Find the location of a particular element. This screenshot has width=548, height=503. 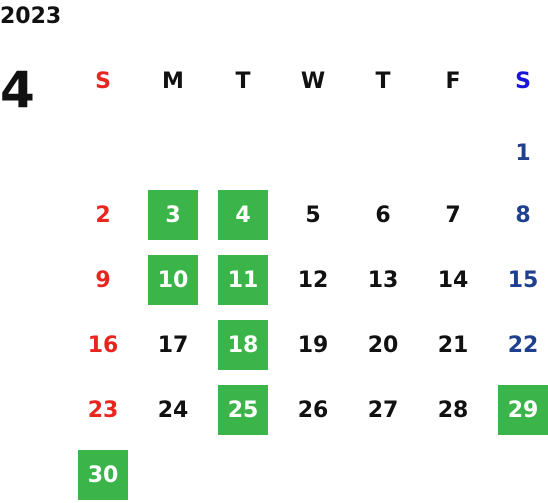

day-cell: 23 is located at coordinates (103, 410).